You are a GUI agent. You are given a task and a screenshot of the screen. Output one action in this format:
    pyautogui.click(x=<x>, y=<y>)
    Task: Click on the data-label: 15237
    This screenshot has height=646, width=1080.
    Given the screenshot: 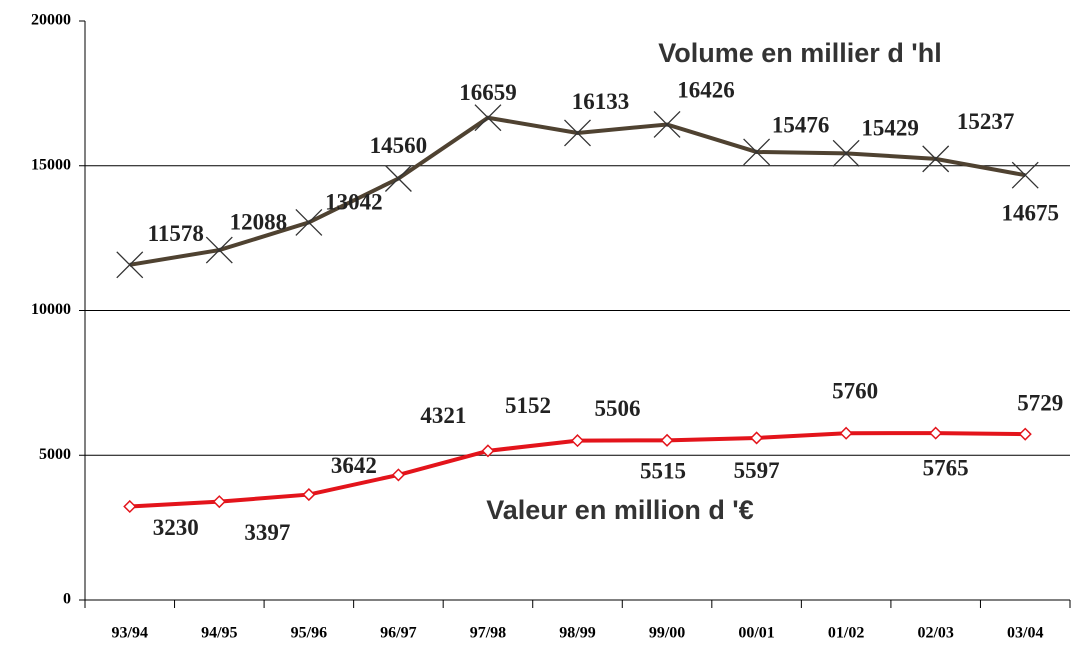 What is the action you would take?
    pyautogui.click(x=986, y=121)
    